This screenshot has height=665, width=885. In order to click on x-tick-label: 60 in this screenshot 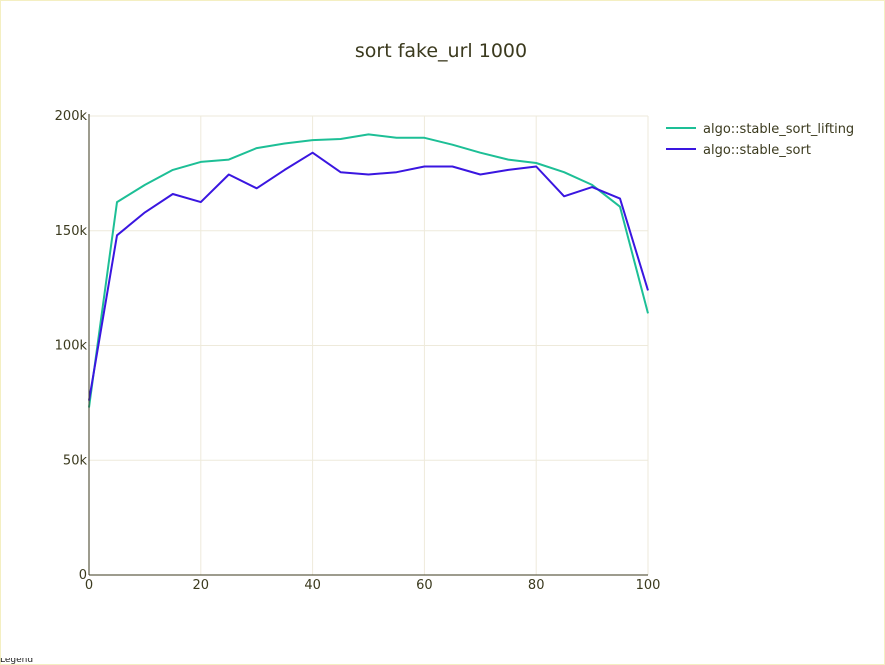, I will do `click(424, 585)`.